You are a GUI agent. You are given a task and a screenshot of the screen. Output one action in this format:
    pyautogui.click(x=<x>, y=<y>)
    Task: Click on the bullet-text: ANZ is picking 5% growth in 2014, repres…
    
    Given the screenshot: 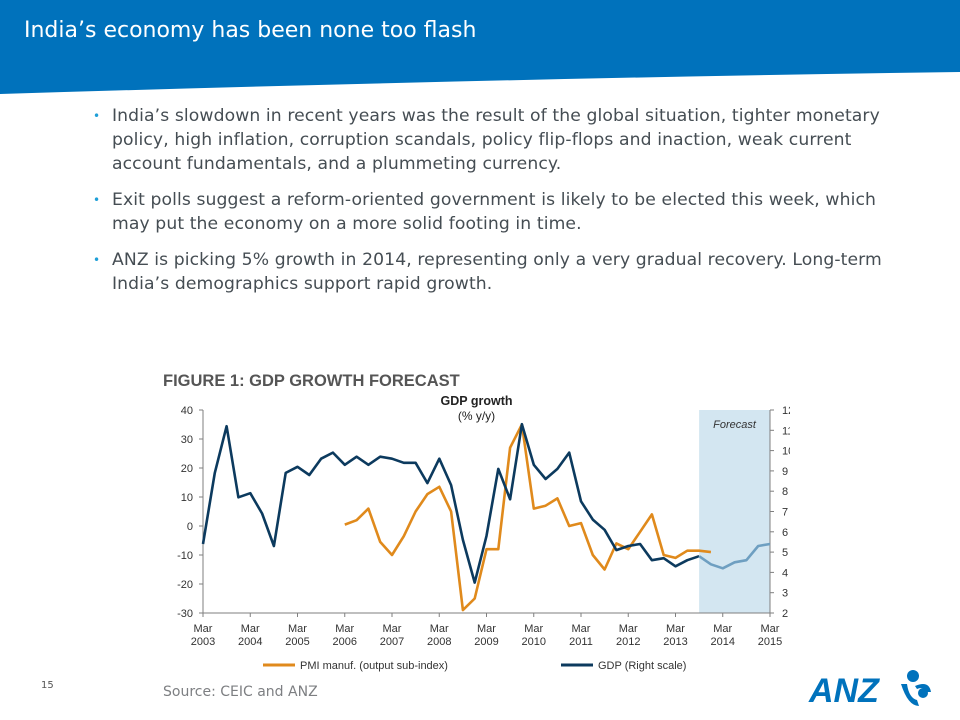 What is the action you would take?
    pyautogui.click(x=497, y=272)
    